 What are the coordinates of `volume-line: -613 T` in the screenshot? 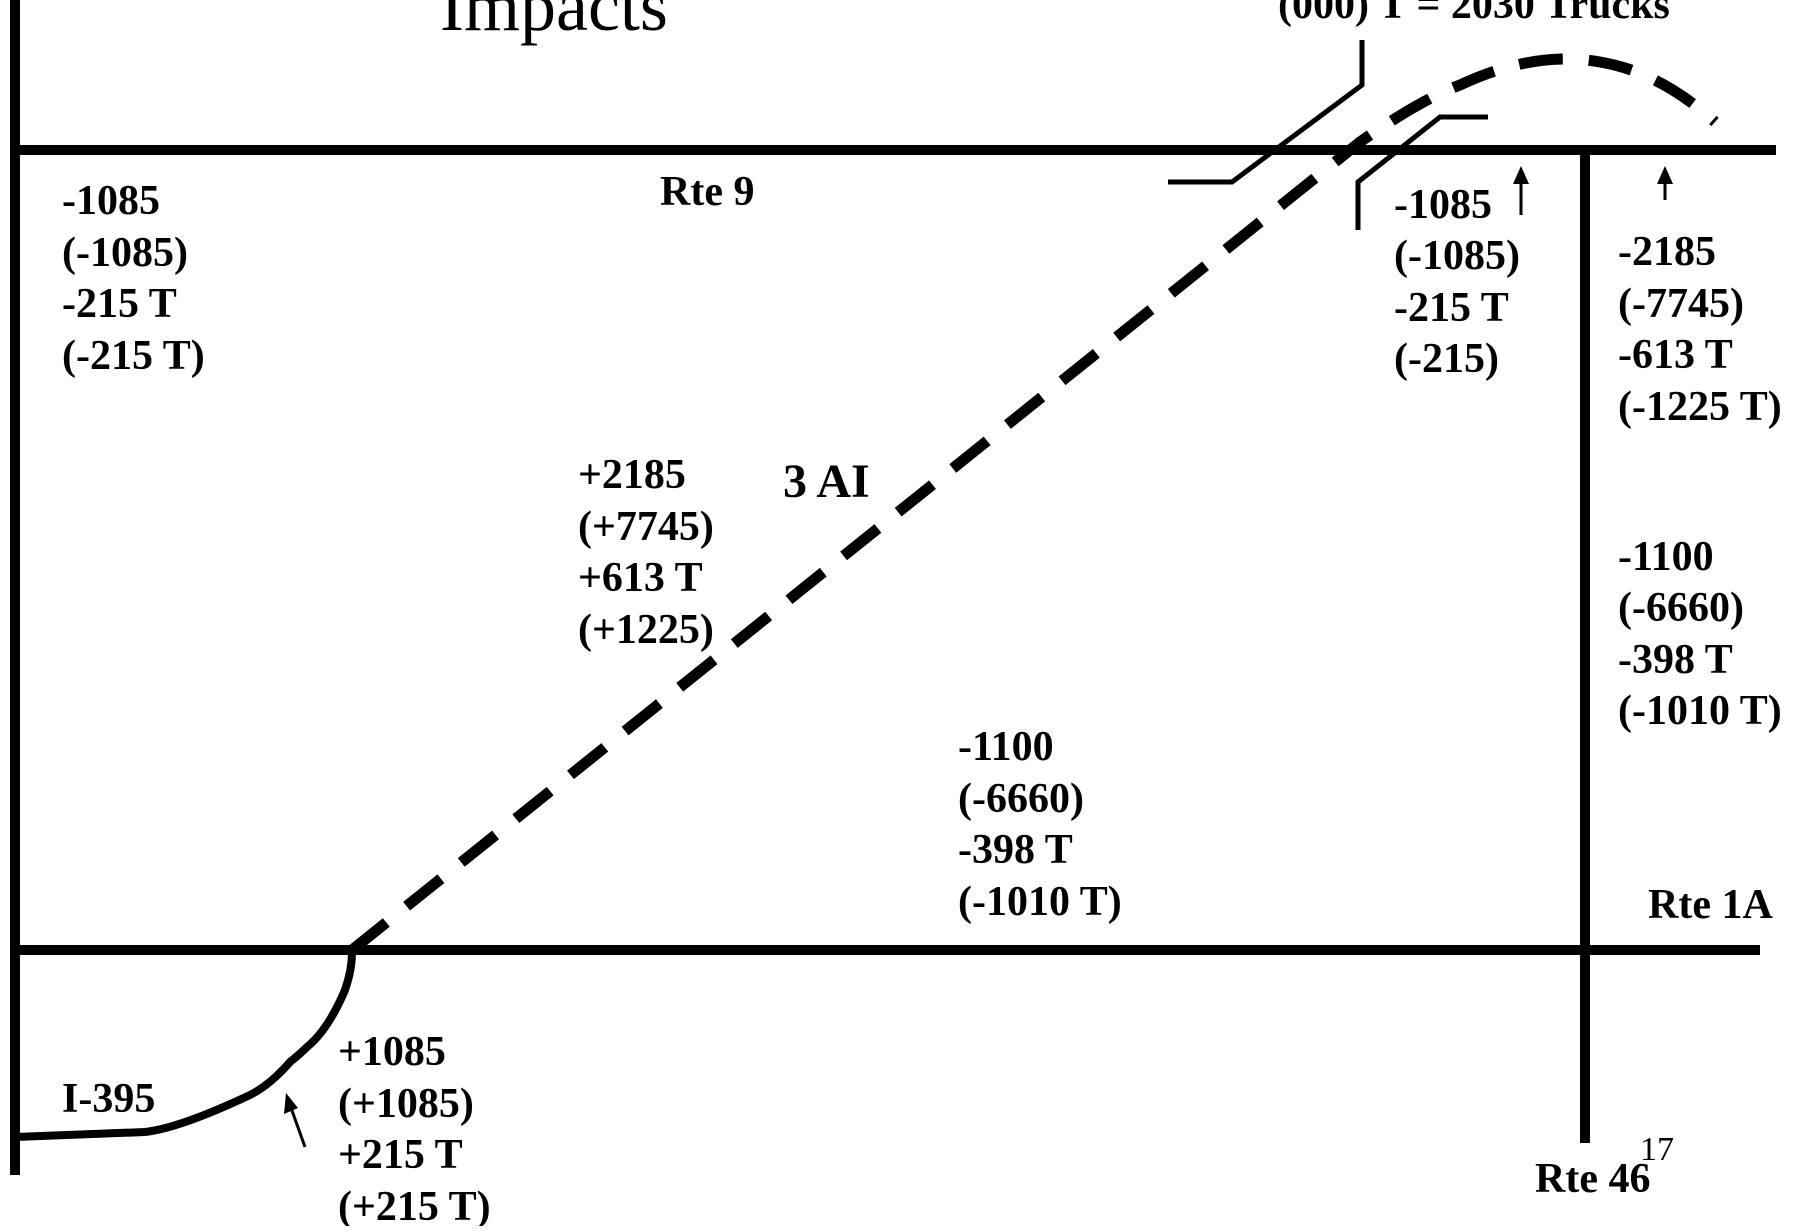 It's located at (1675, 355).